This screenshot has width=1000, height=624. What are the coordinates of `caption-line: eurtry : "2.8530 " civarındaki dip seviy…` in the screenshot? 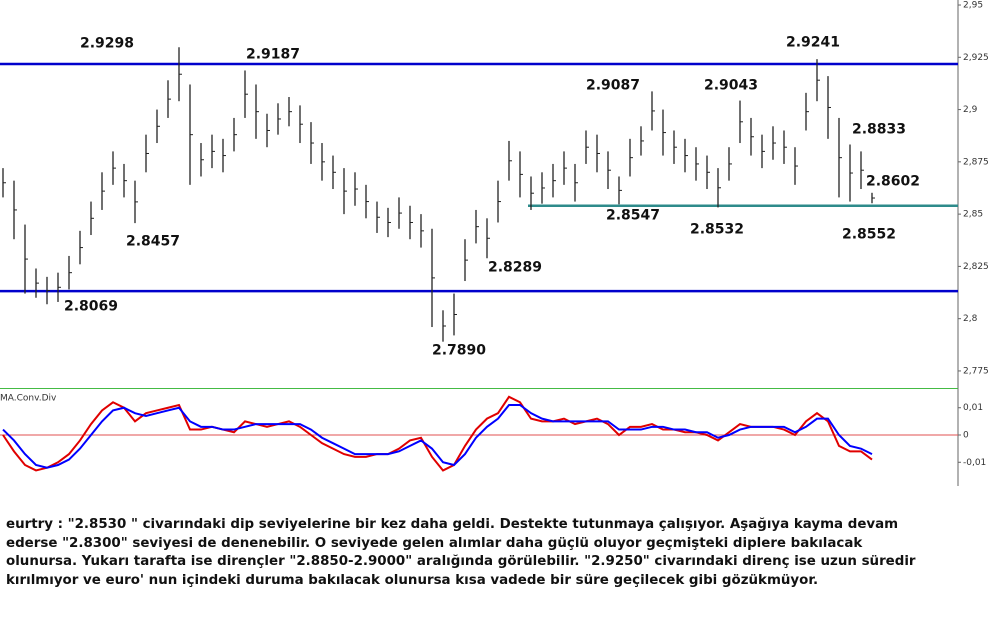 It's located at (452, 524).